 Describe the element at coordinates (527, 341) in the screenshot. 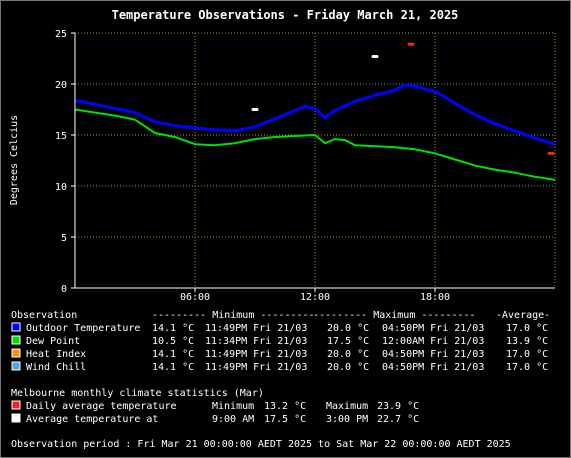

I see `table-cell-avg: 13.9 °C` at that location.